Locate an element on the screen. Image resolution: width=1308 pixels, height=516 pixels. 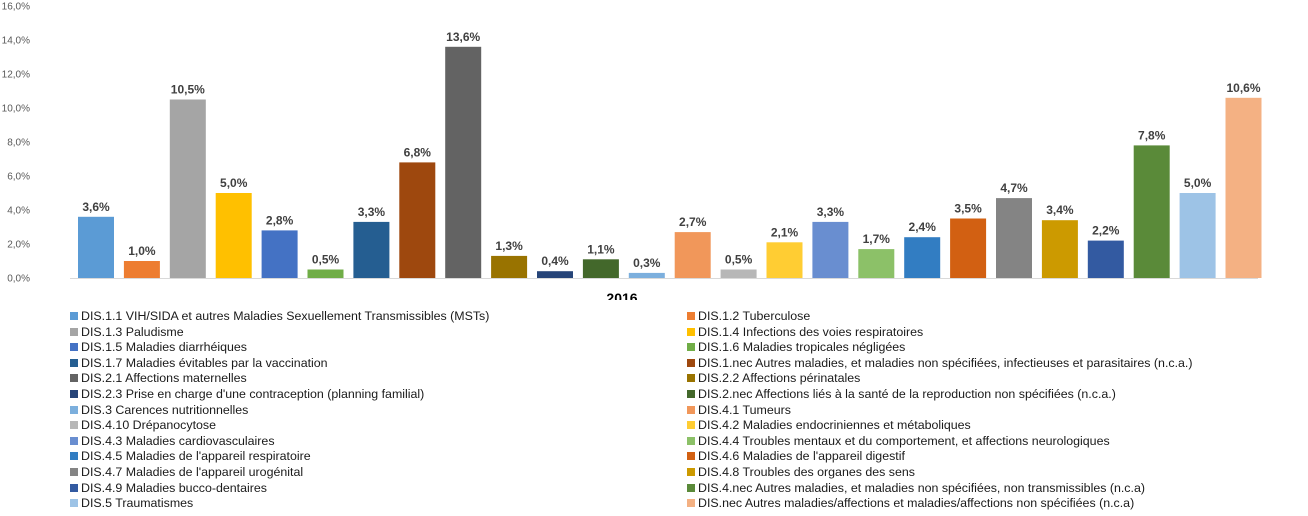
data-label: 3,4% is located at coordinates (1060, 210).